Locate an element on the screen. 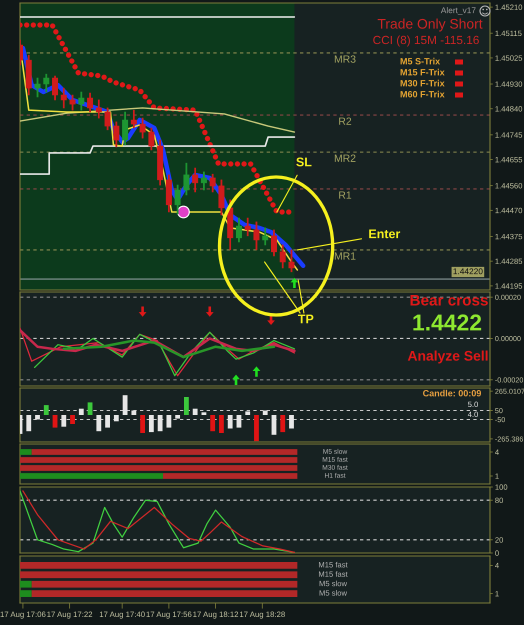 The width and height of the screenshot is (524, 625). annotation: CCI (8) 15M -115.16 is located at coordinates (426, 41).